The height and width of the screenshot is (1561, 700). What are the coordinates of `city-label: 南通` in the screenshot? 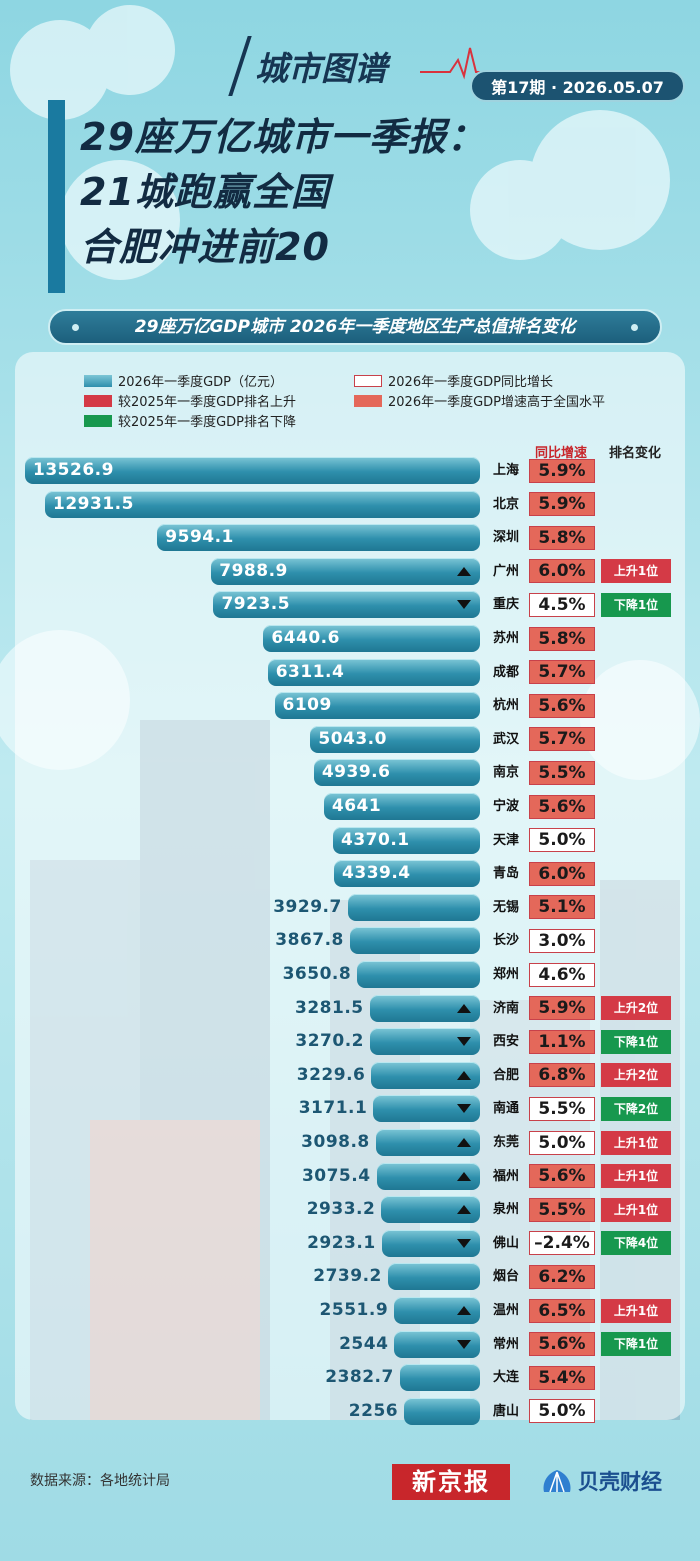 It's located at (505, 1109).